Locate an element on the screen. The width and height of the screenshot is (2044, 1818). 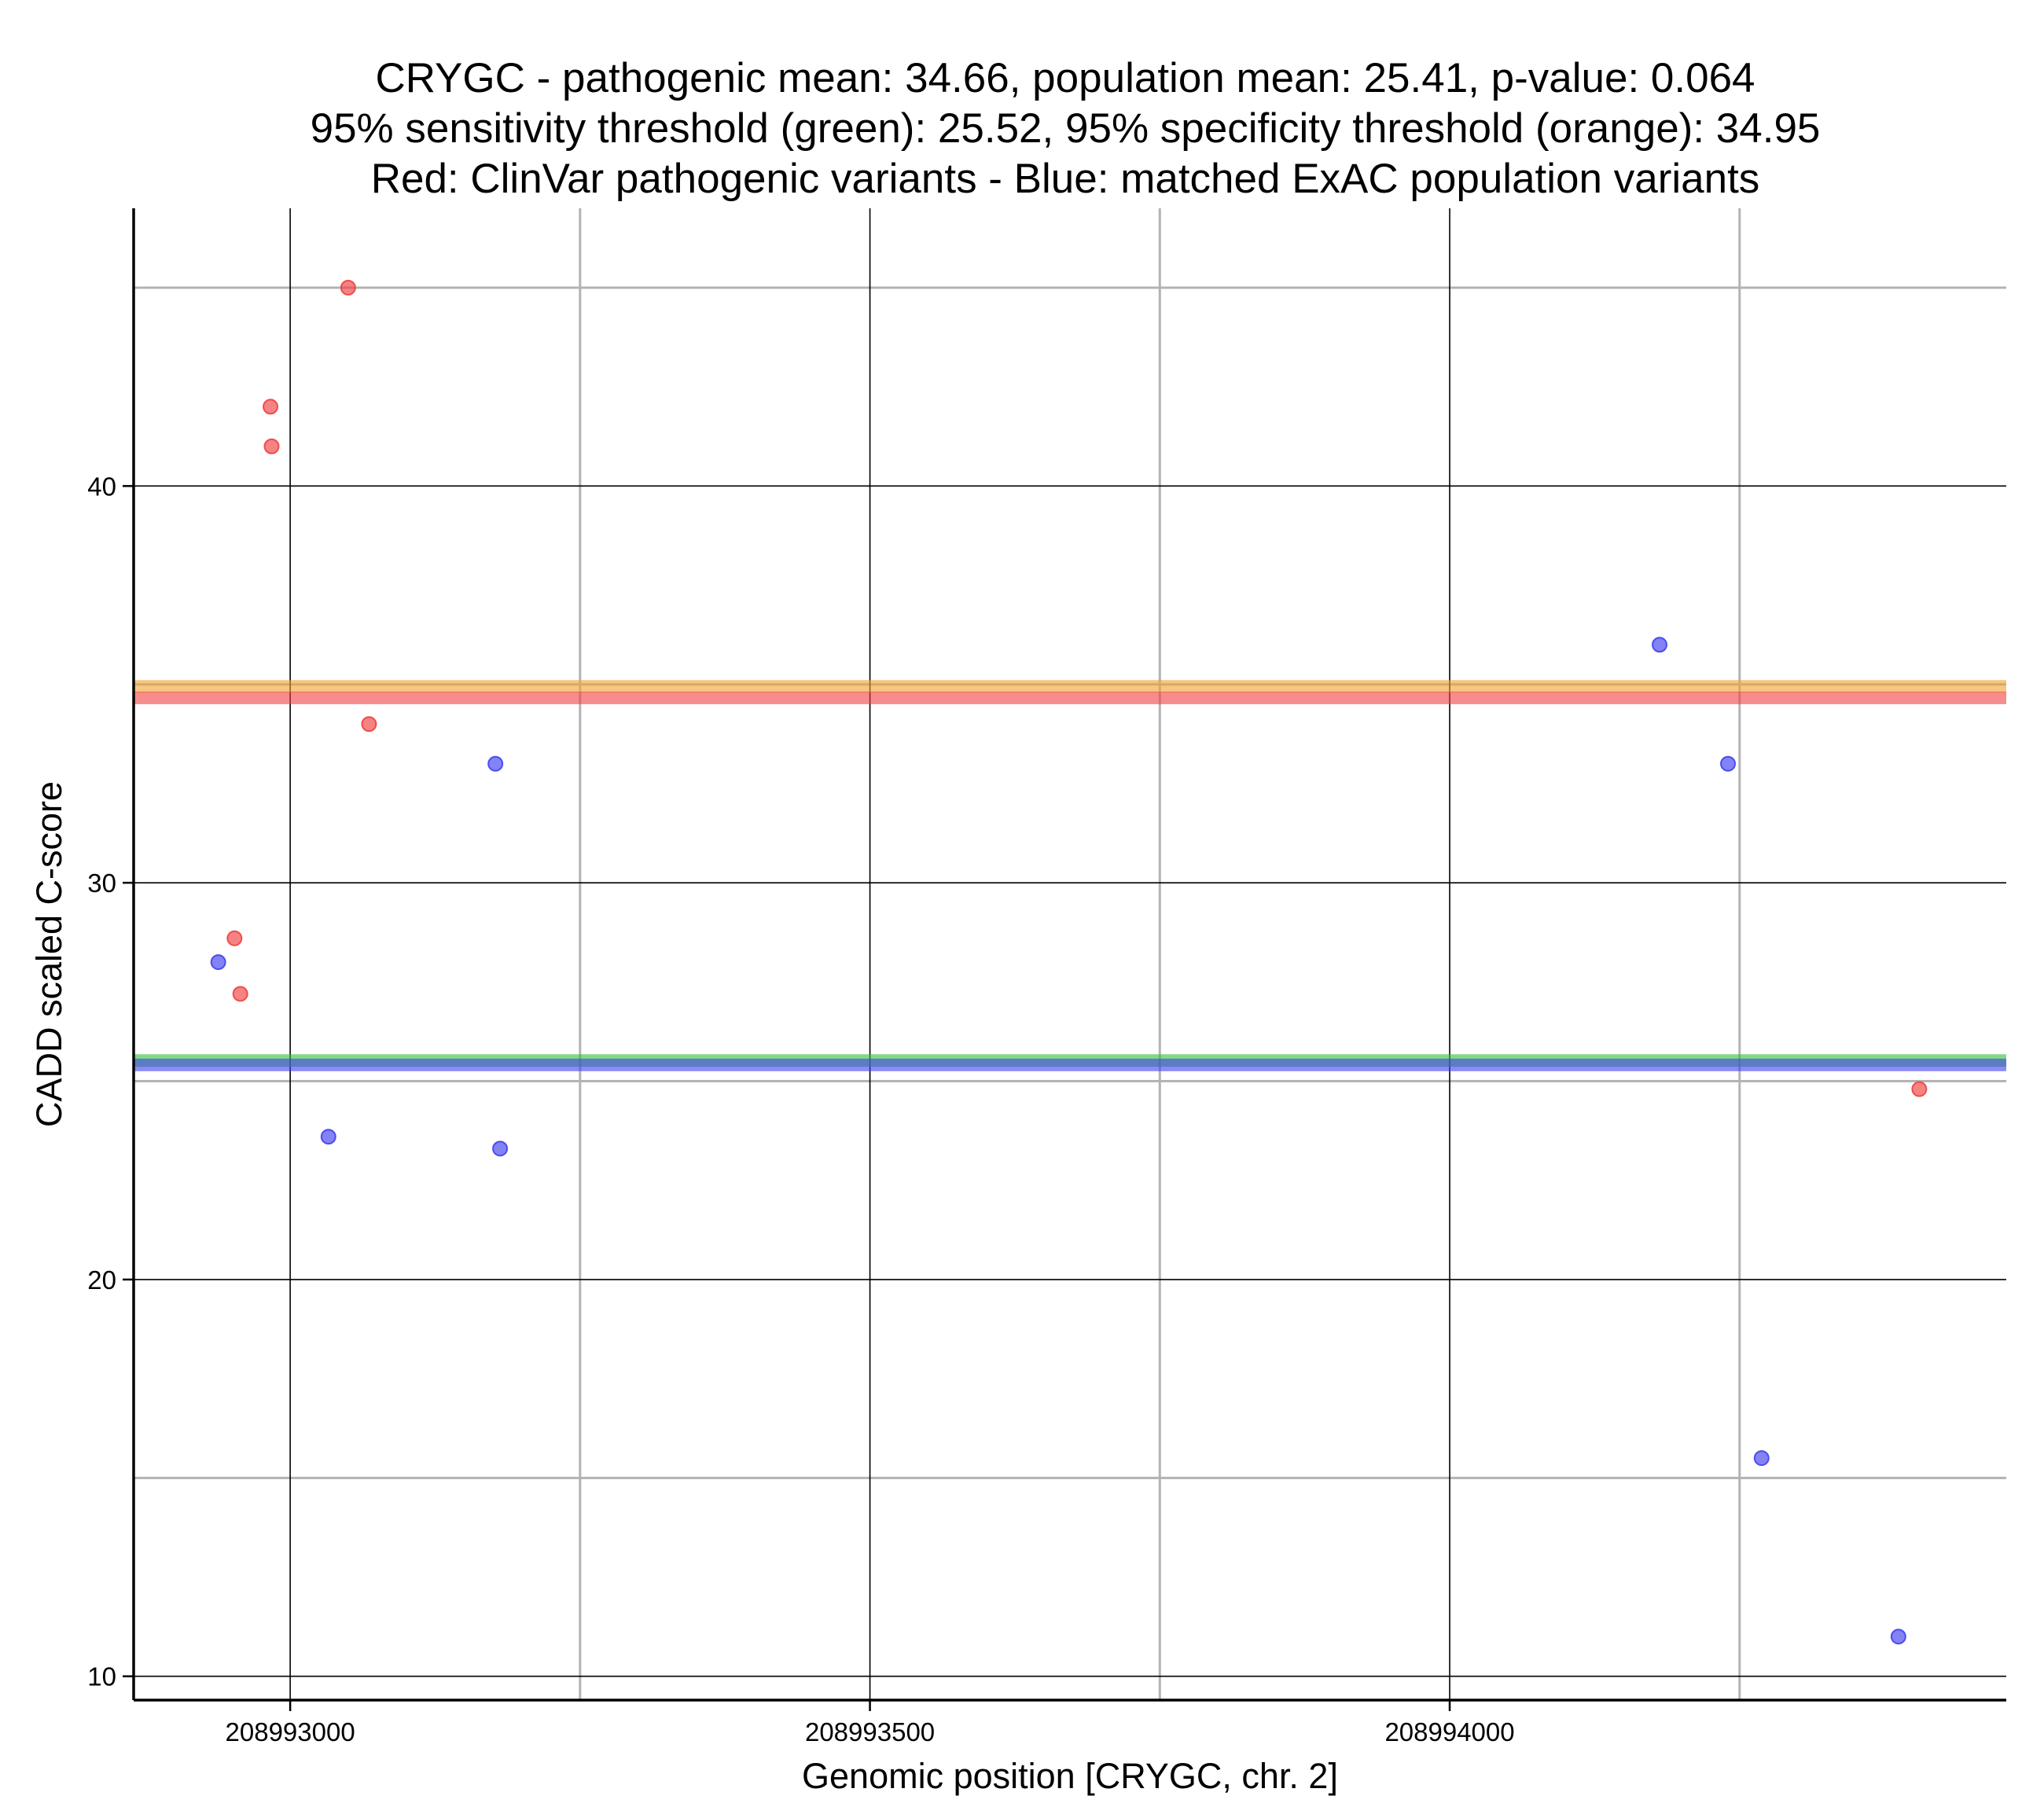
x-tick-label: 208994000 is located at coordinates (1449, 1731).